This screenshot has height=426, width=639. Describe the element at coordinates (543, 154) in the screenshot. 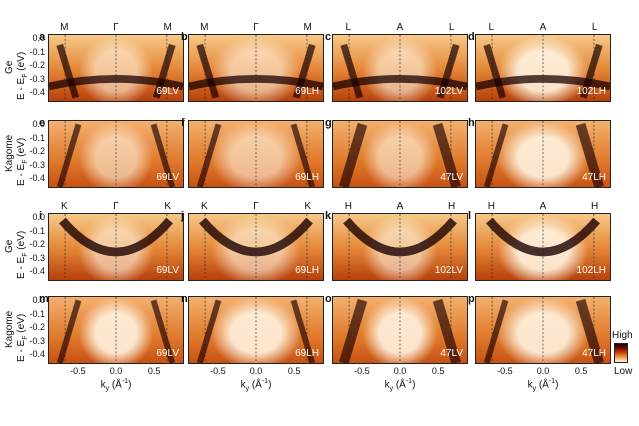

I see `arpes-panel: 47LH` at that location.